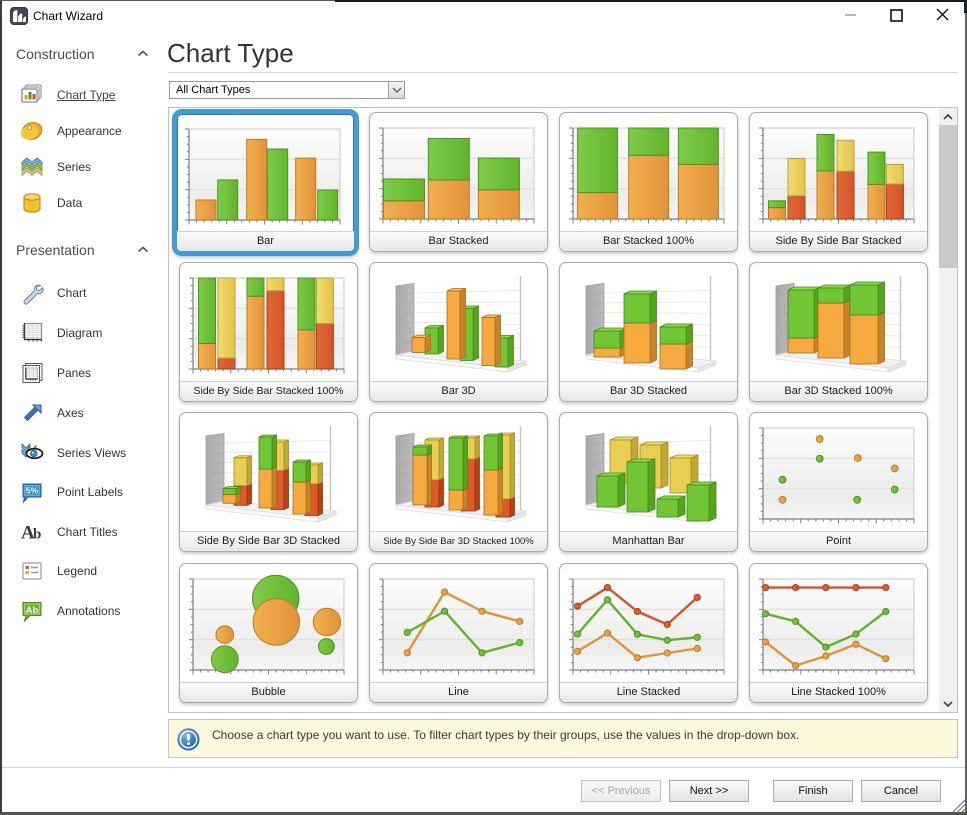 The width and height of the screenshot is (967, 815). What do you see at coordinates (37, 535) in the screenshot?
I see `svg-text: b` at bounding box center [37, 535].